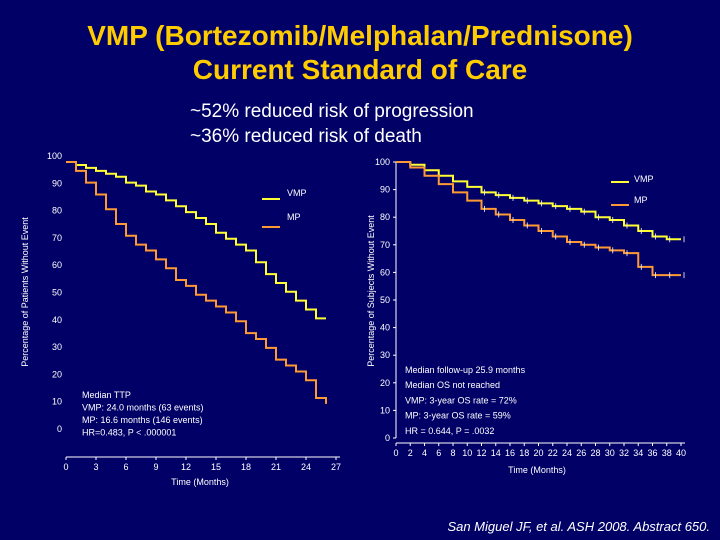 The image size is (720, 540). Describe the element at coordinates (567, 453) in the screenshot. I see `chart2-xtick-label: 24` at that location.